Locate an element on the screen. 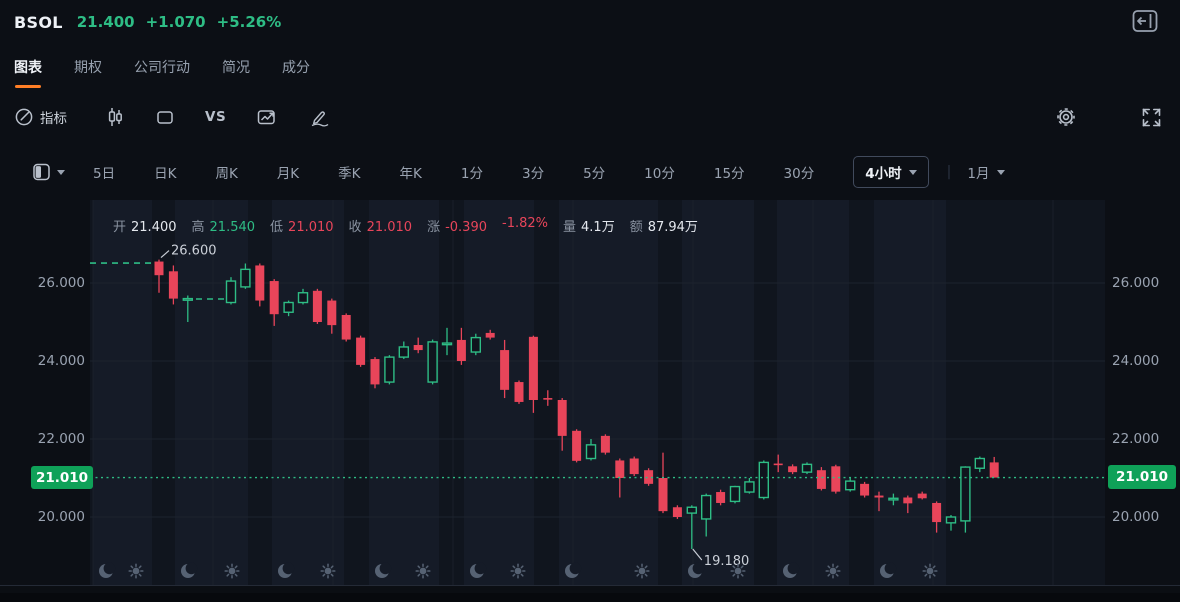  draw-button is located at coordinates (319, 117).